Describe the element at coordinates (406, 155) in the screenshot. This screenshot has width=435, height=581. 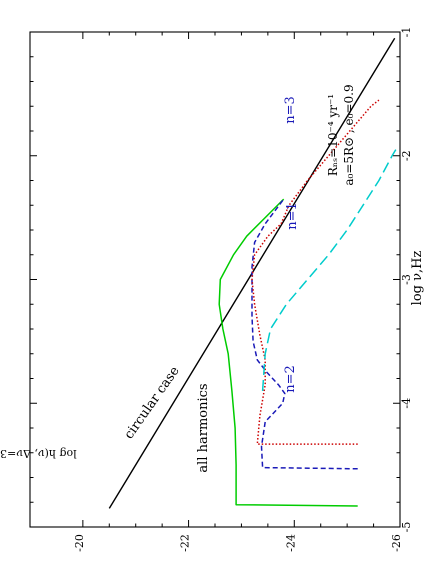
I see `x-tick-label: -2` at that location.